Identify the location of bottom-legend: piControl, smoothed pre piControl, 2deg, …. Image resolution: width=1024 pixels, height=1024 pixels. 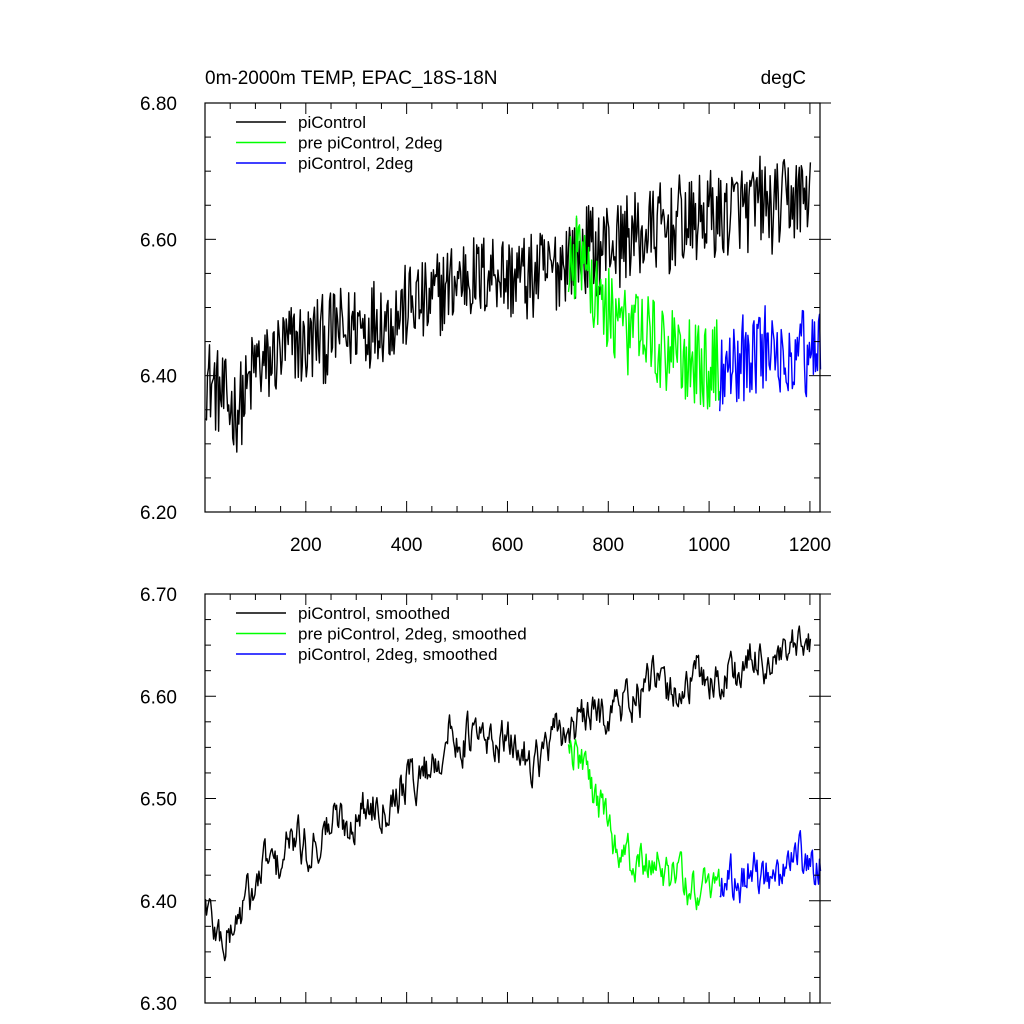
(381, 634).